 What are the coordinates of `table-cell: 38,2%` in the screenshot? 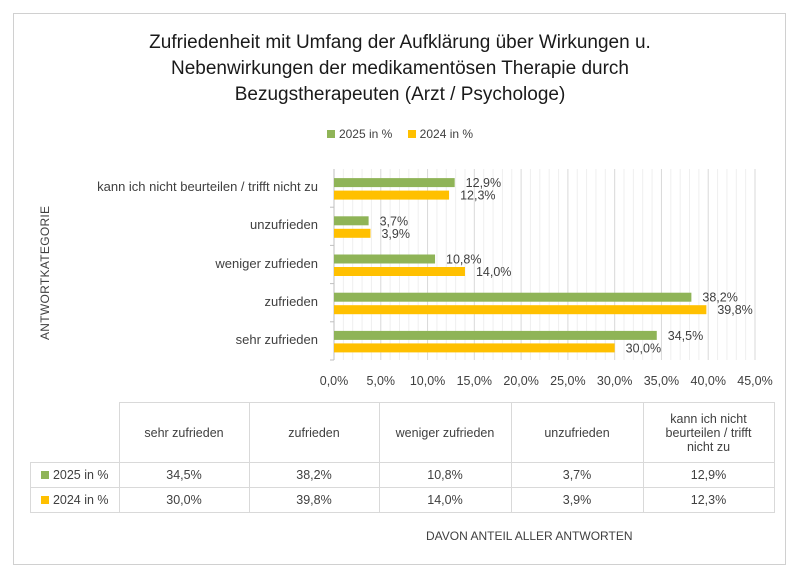 It's located at (314, 475).